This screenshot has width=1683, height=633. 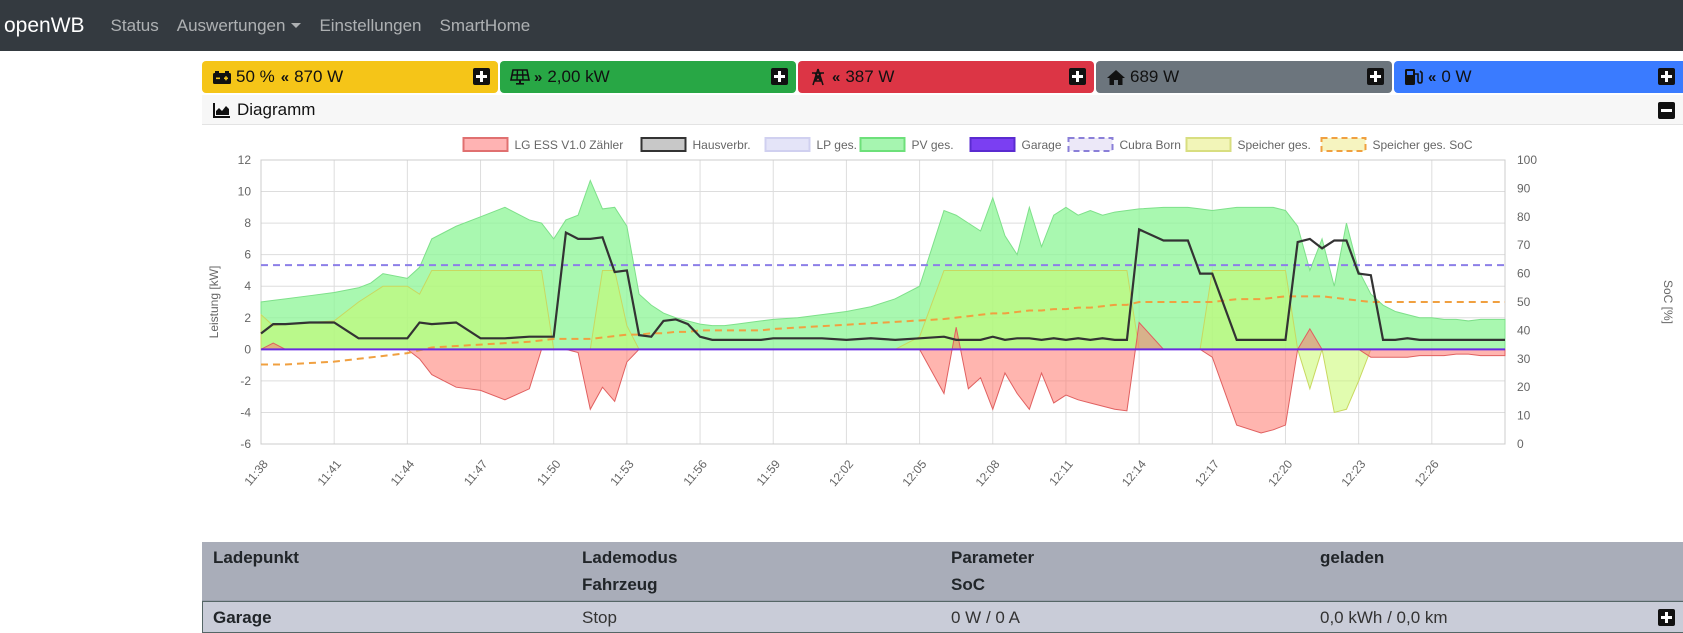 What do you see at coordinates (520, 77) in the screenshot?
I see `solar-panel-icon` at bounding box center [520, 77].